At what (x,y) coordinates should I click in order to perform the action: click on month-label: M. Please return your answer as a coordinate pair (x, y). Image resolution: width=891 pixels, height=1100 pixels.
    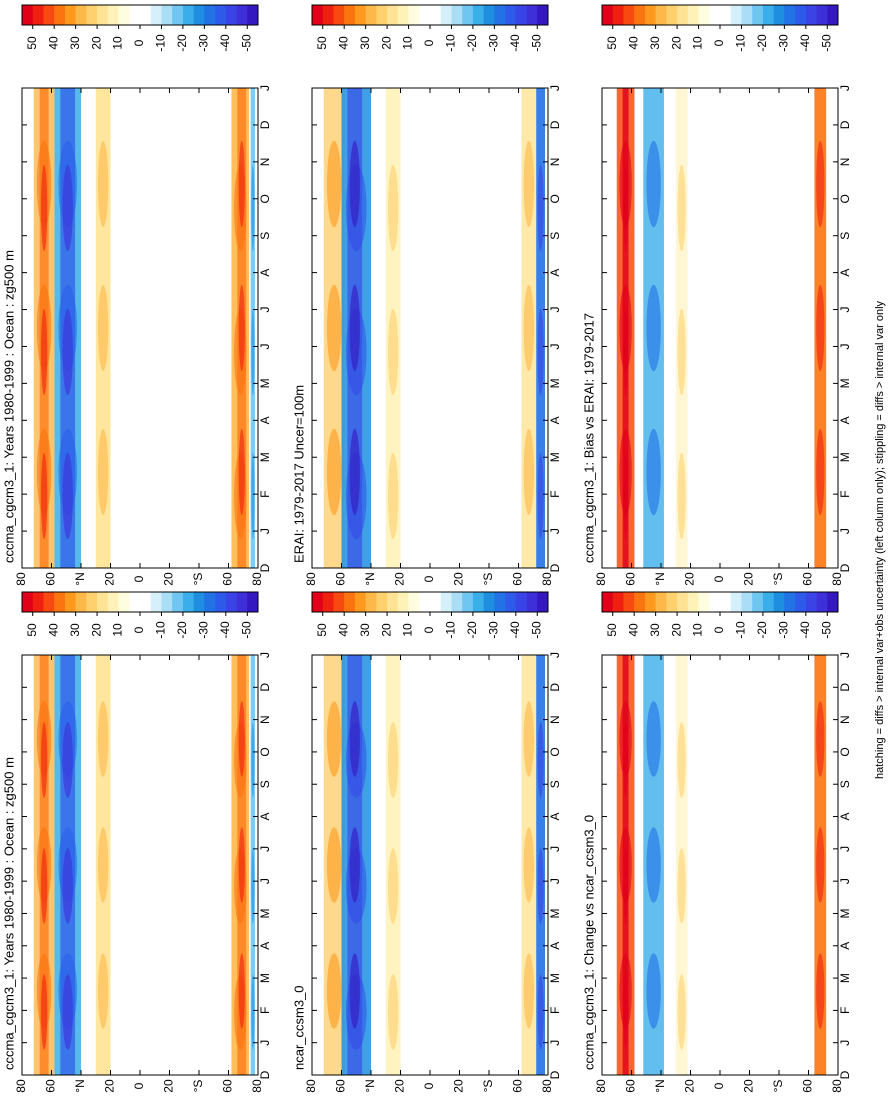
    Looking at the image, I should click on (555, 978).